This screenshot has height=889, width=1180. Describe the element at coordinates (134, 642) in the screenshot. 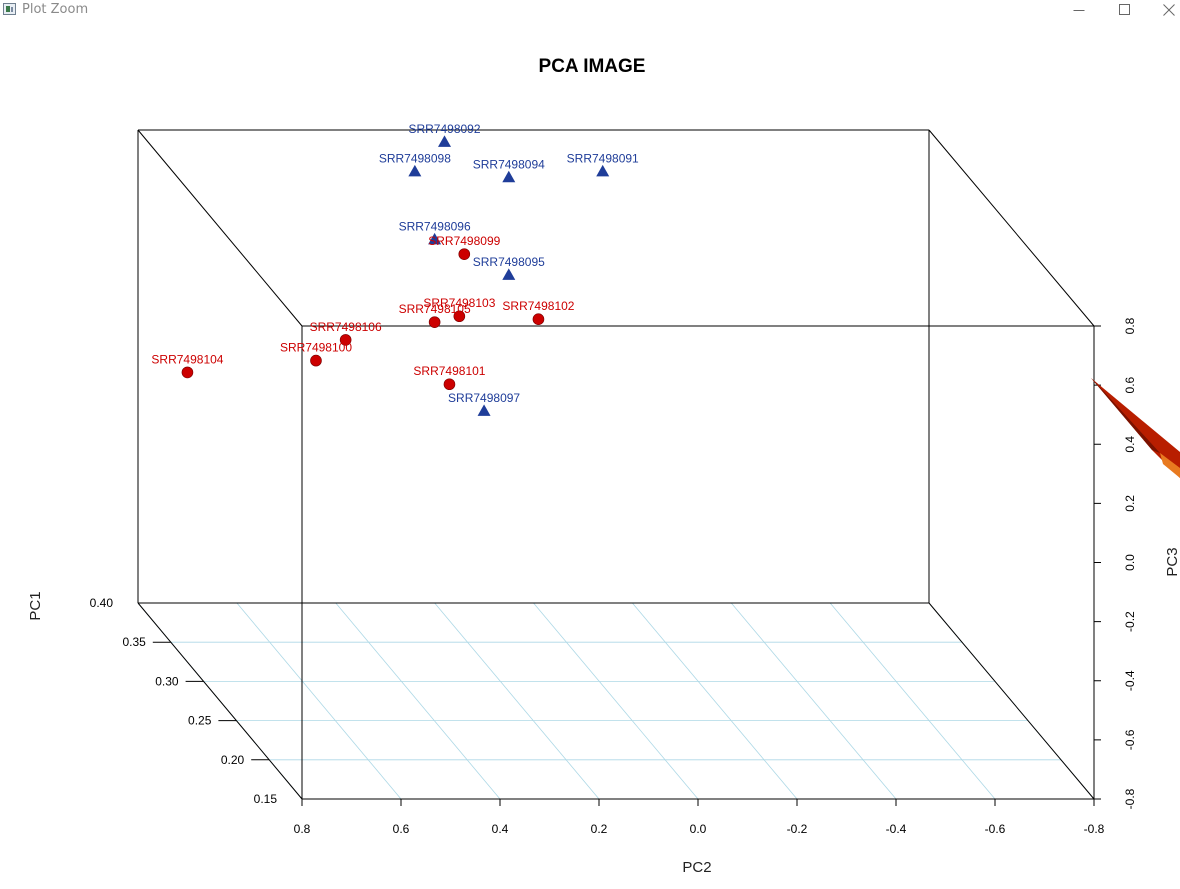

I see `y-tick-label: 0.35` at that location.